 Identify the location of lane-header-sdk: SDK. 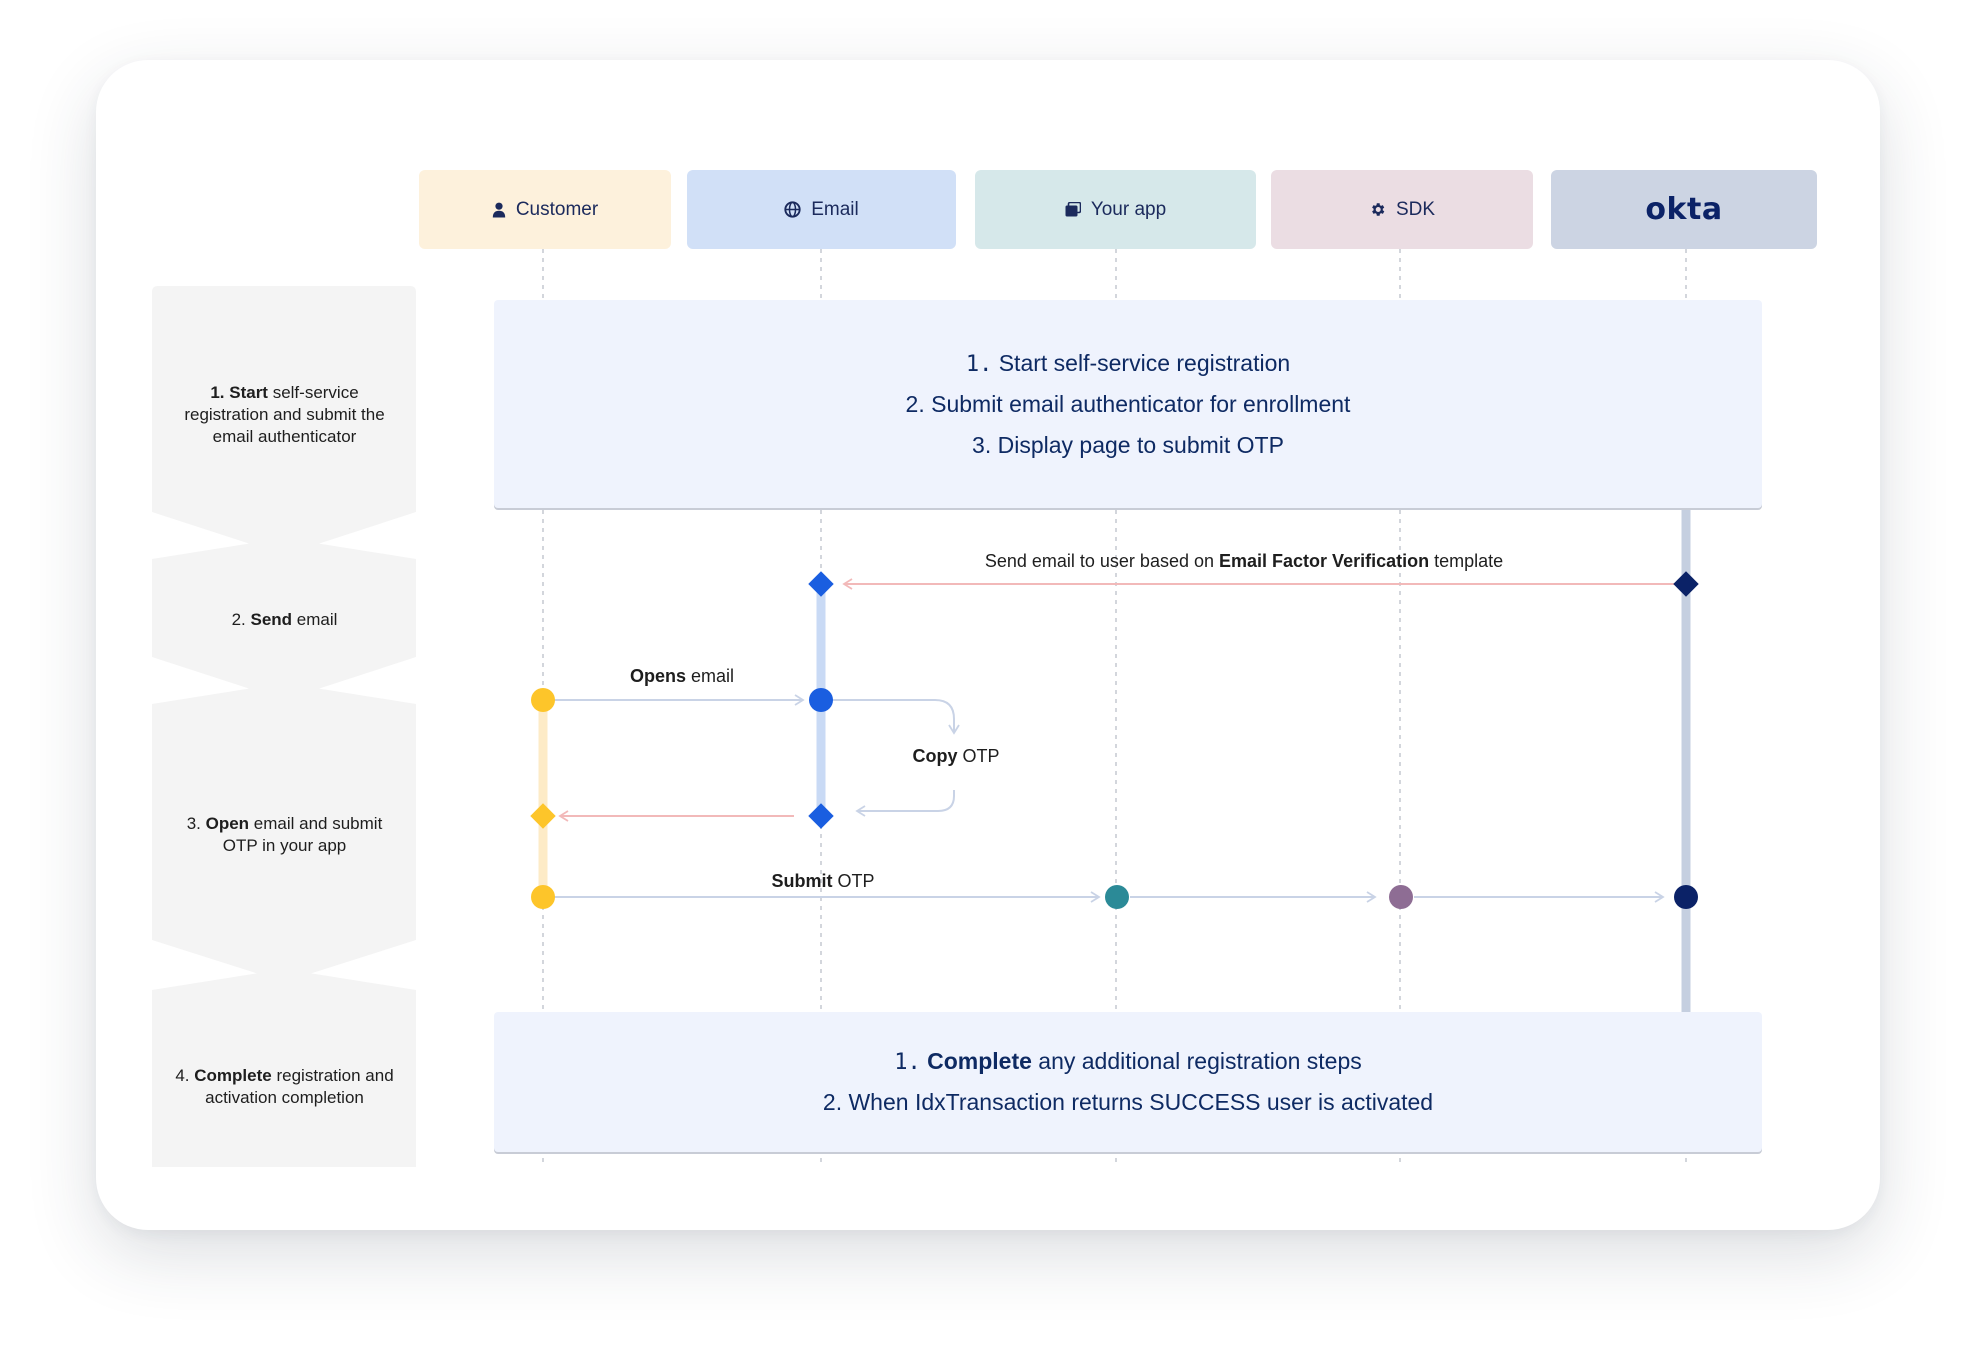
(1402, 209).